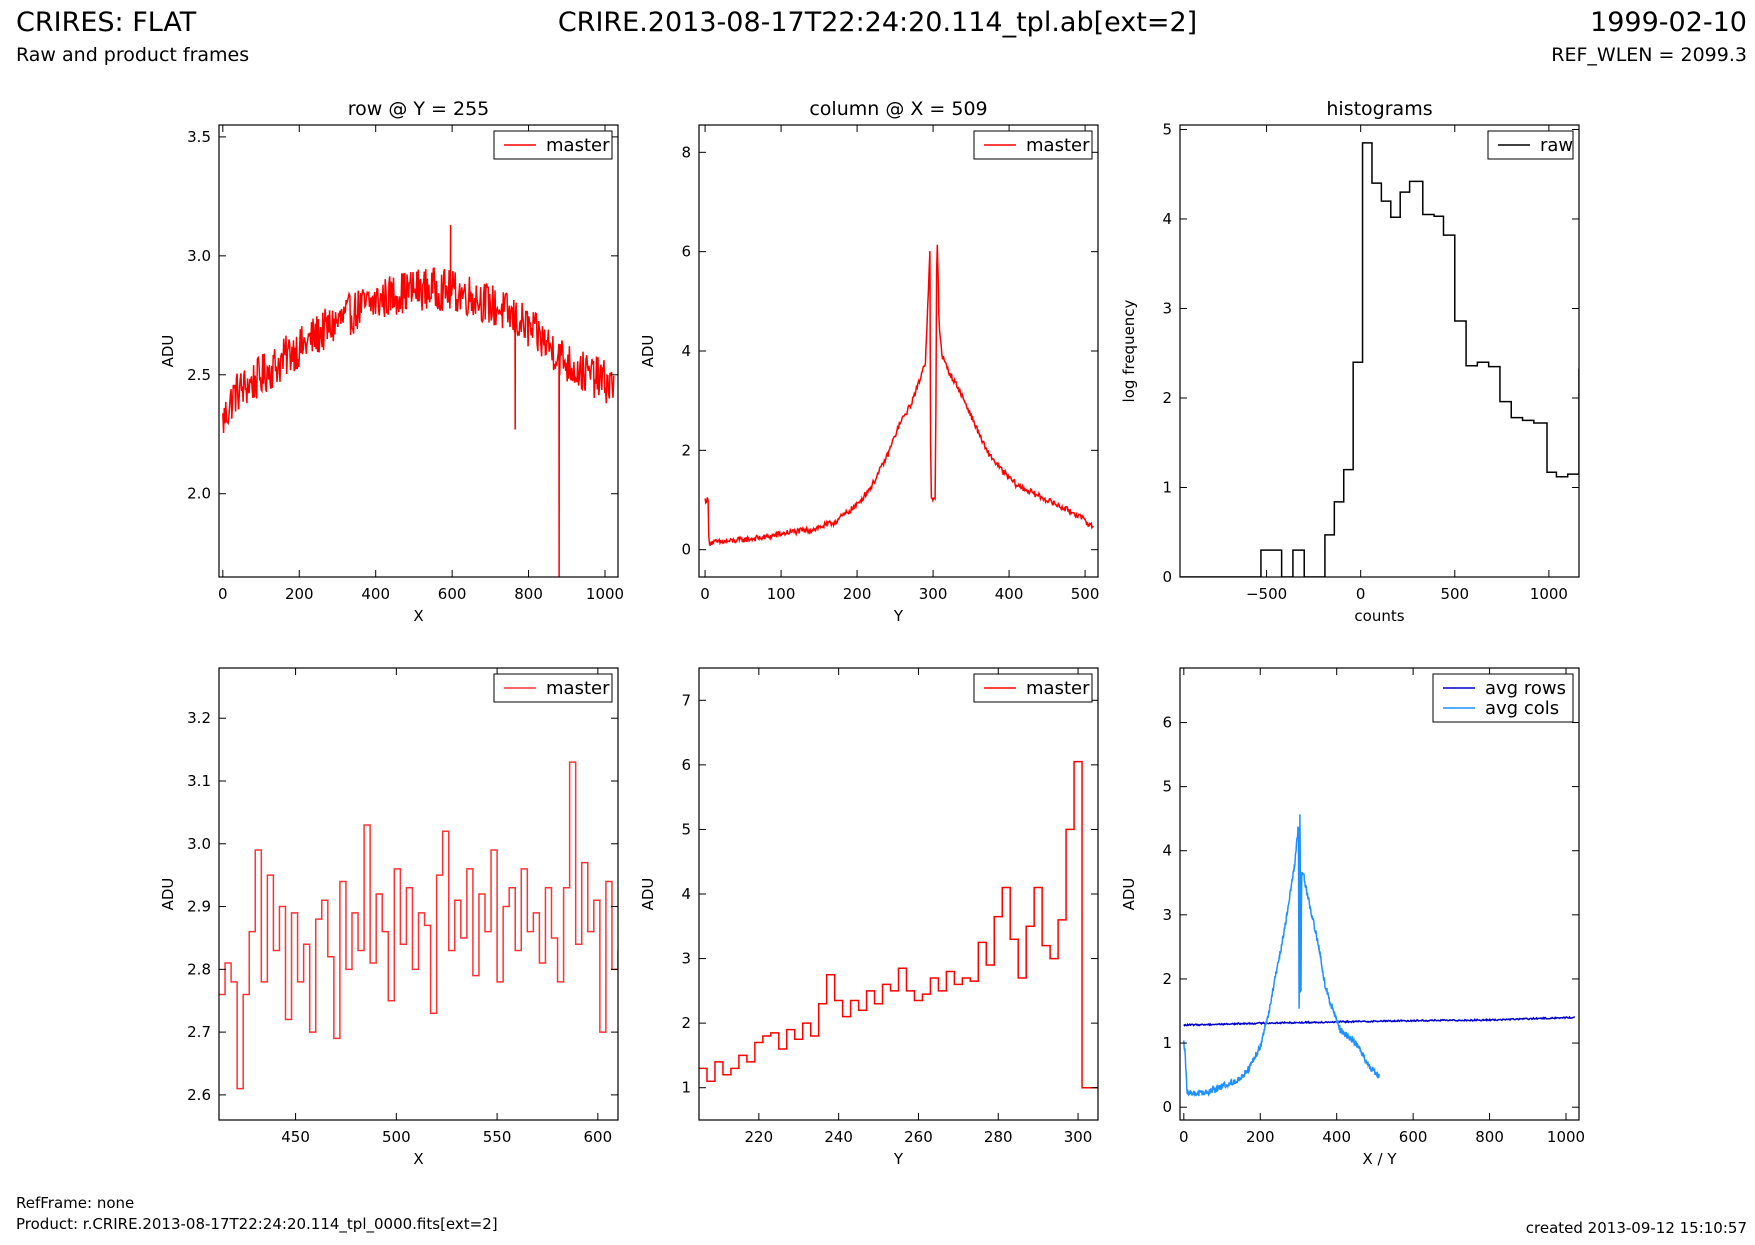 Image resolution: width=1755 pixels, height=1245 pixels. I want to click on legend: raw, so click(1530, 145).